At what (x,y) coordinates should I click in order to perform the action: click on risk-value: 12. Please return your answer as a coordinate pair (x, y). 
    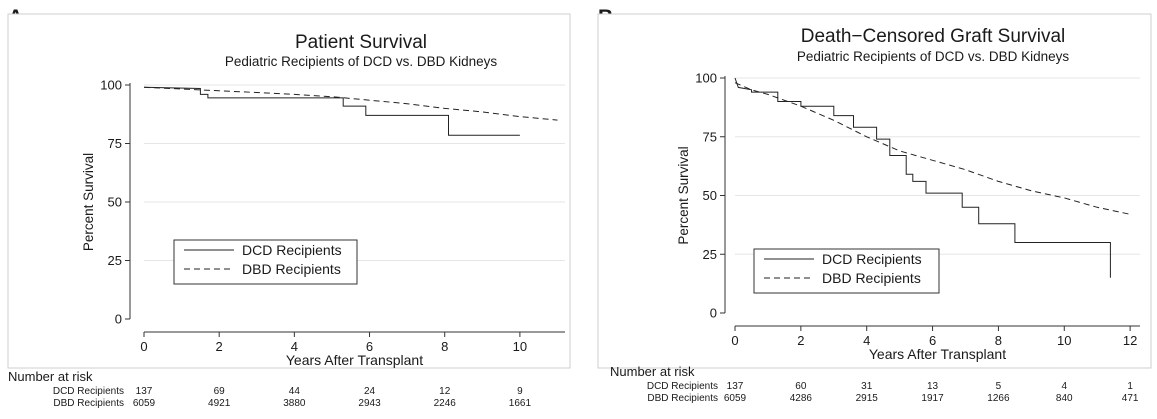
    Looking at the image, I should click on (445, 391).